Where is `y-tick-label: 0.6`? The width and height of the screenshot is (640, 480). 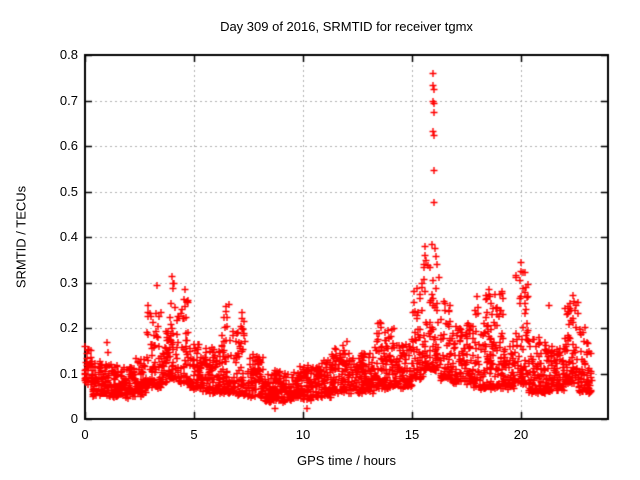 y-tick-label: 0.6 is located at coordinates (68, 145).